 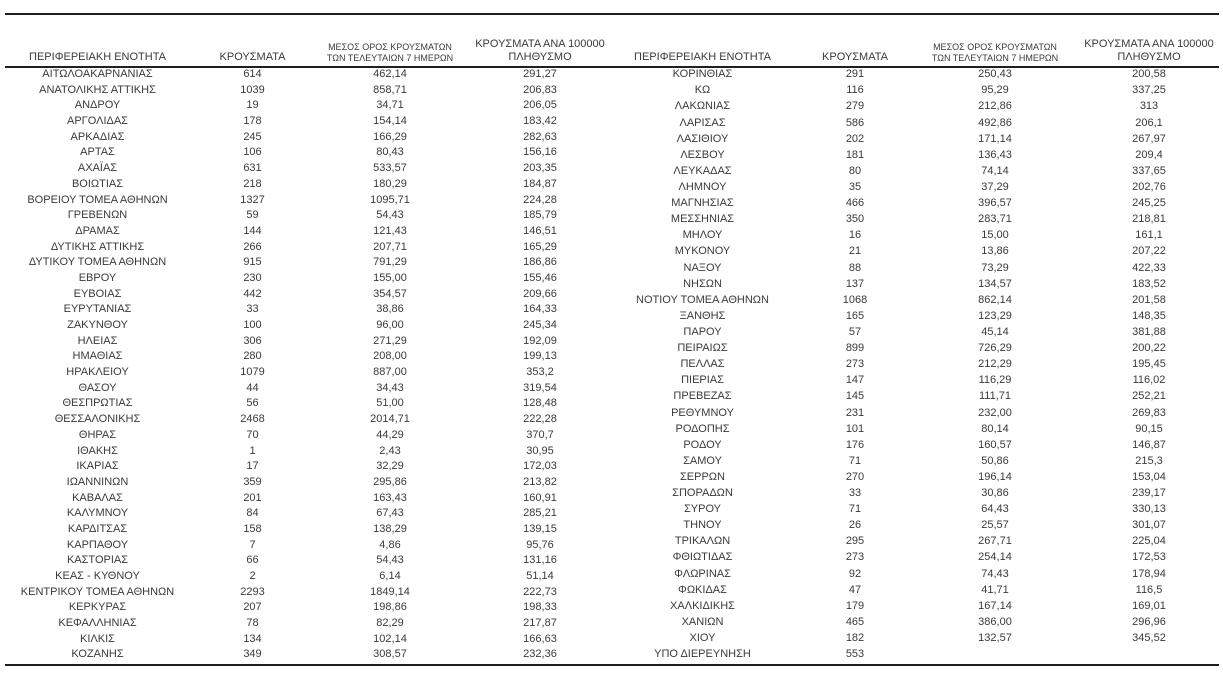 What do you see at coordinates (252, 230) in the screenshot?
I see `cases-cell: 144` at bounding box center [252, 230].